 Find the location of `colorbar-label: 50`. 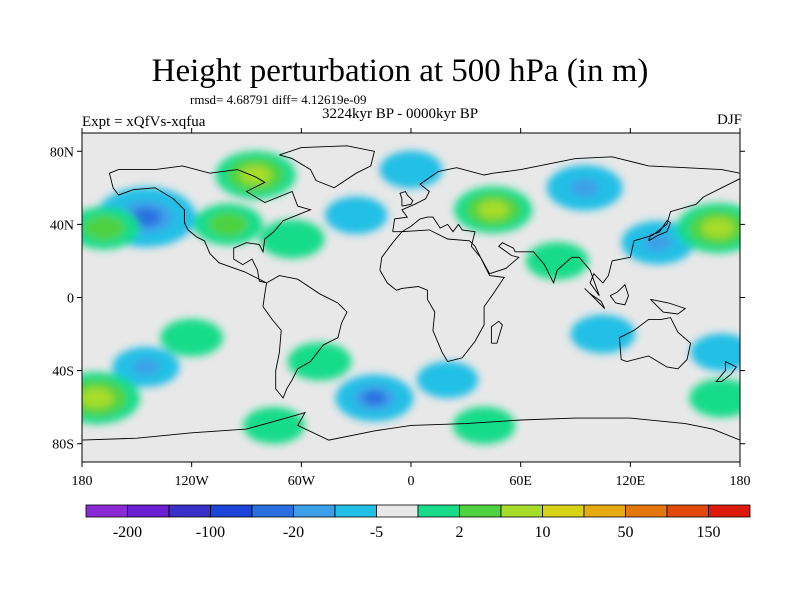

colorbar-label: 50 is located at coordinates (626, 532).